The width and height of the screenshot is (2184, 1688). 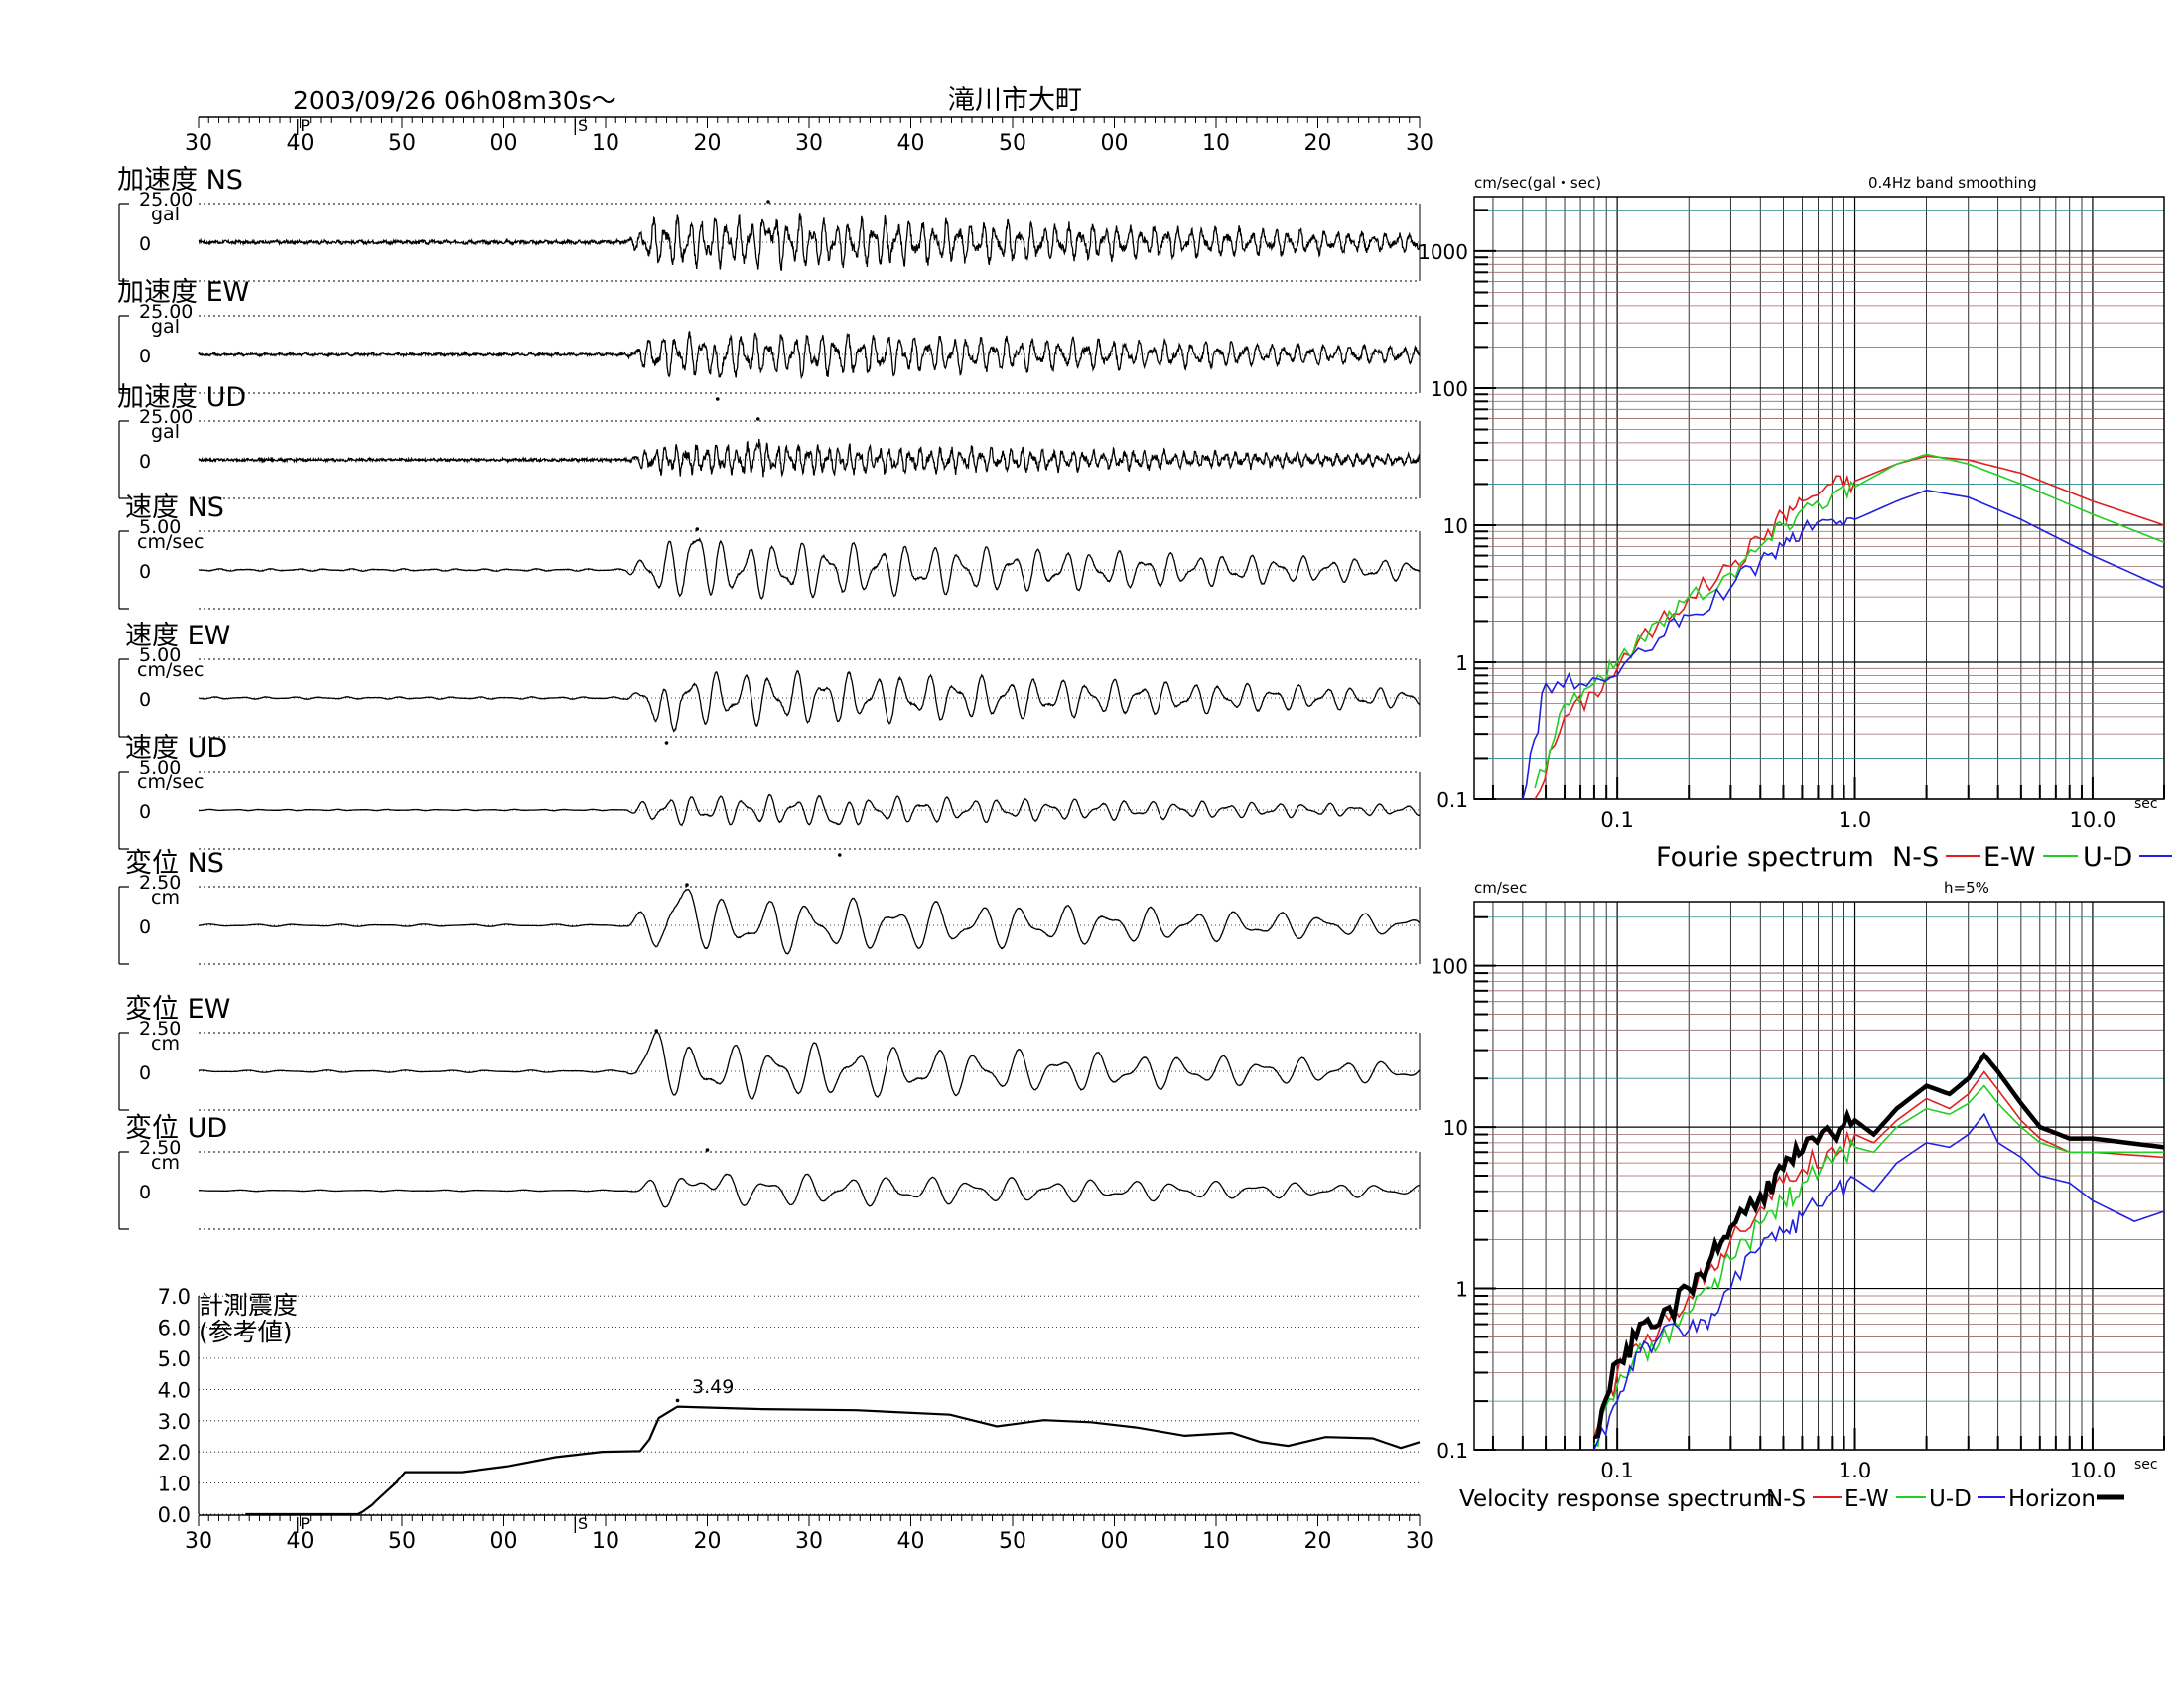 What do you see at coordinates (809, 1534) in the screenshot?
I see `bottom-time-axis: 30 40 50 00 10 20 30 40 50 00 10 20 30 |P |S` at bounding box center [809, 1534].